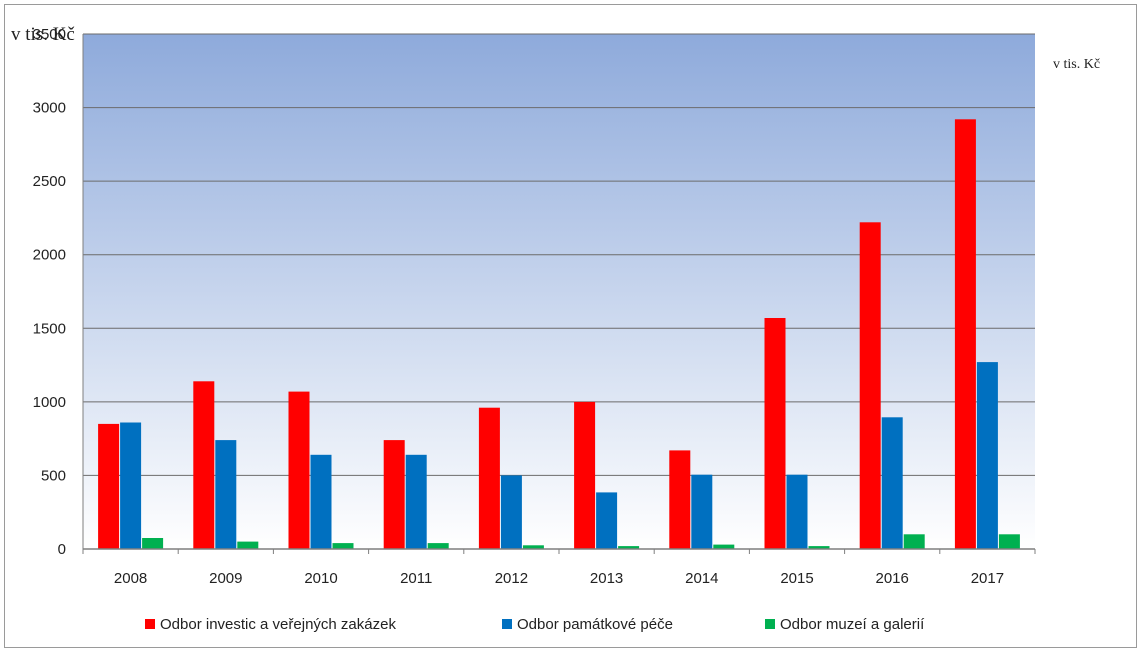 The width and height of the screenshot is (1141, 652). I want to click on y-tick-label: 0, so click(62, 549).